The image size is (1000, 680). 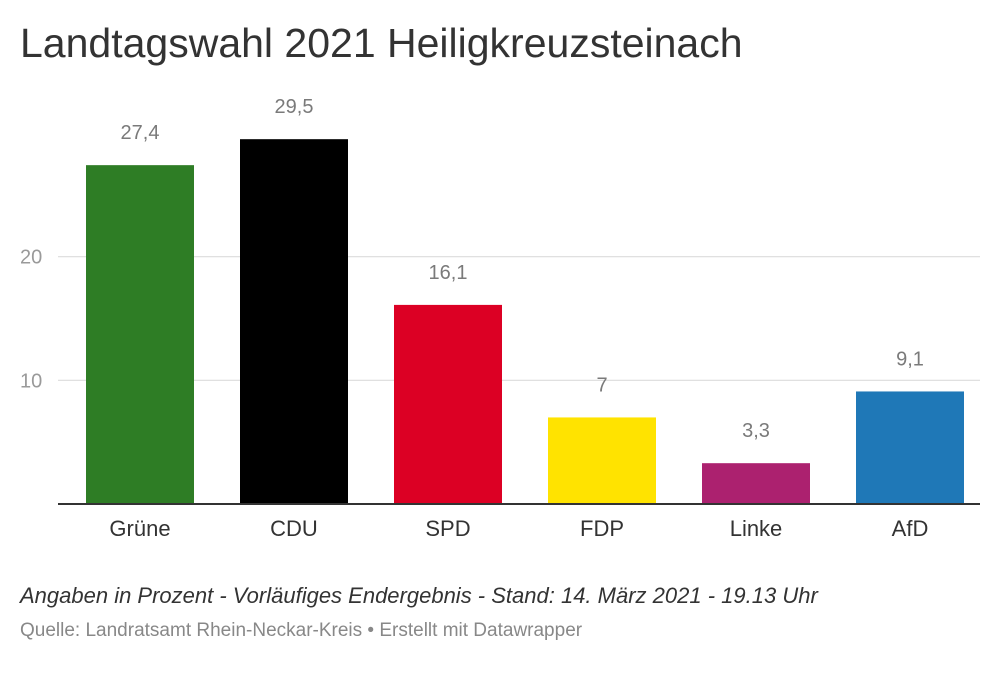 I want to click on x-tick-label: Grüne, so click(x=139, y=528).